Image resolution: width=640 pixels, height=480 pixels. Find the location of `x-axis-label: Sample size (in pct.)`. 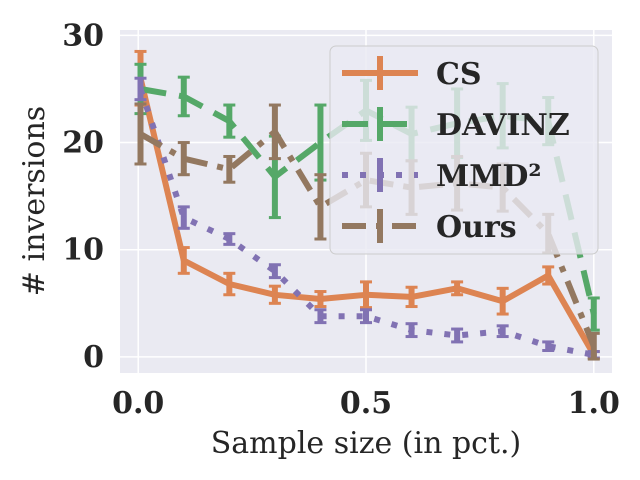

x-axis-label: Sample size (in pct.) is located at coordinates (366, 443).